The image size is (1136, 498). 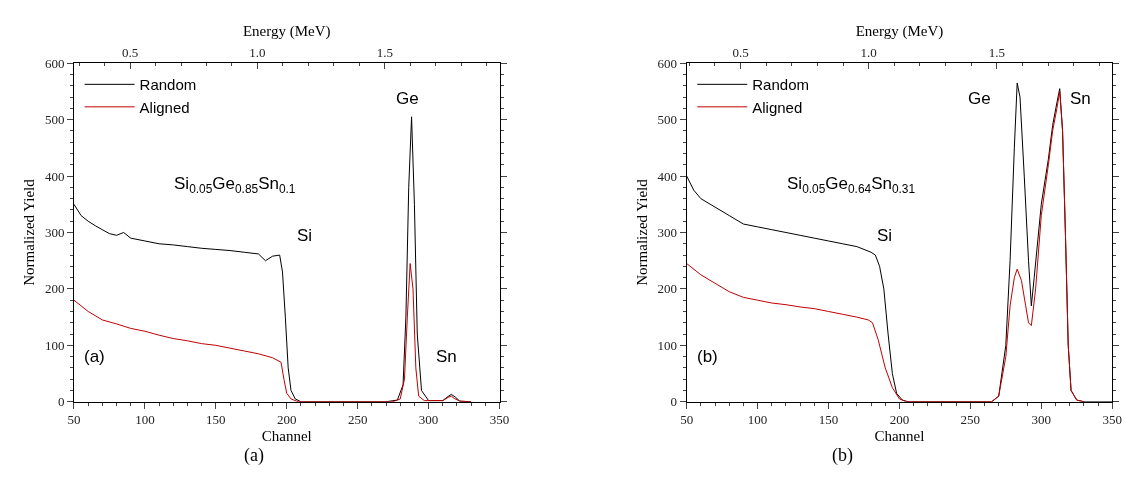 What do you see at coordinates (94, 356) in the screenshot?
I see `annotation: (a)` at bounding box center [94, 356].